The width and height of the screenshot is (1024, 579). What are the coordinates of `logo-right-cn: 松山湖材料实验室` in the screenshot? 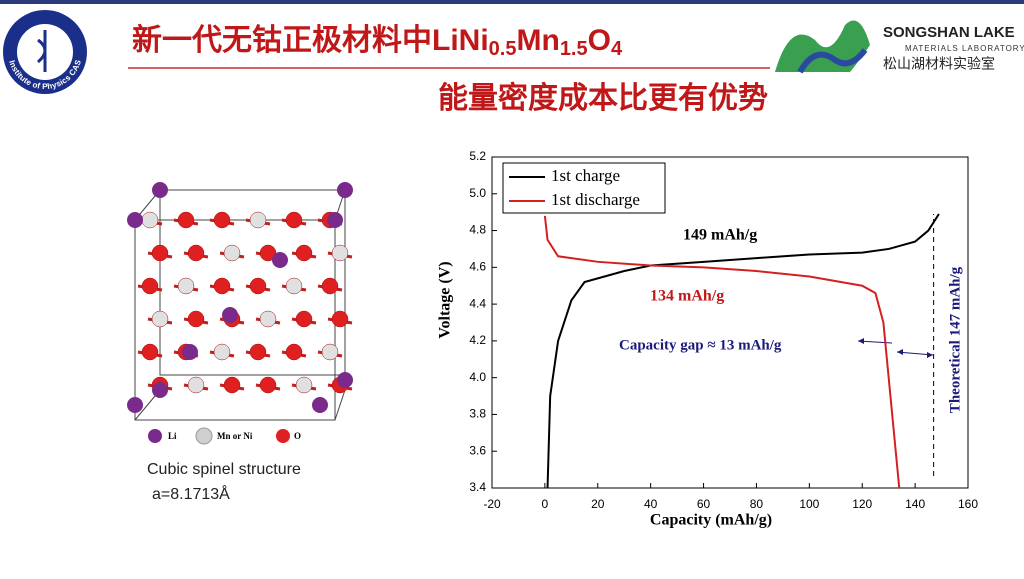 It's located at (939, 64).